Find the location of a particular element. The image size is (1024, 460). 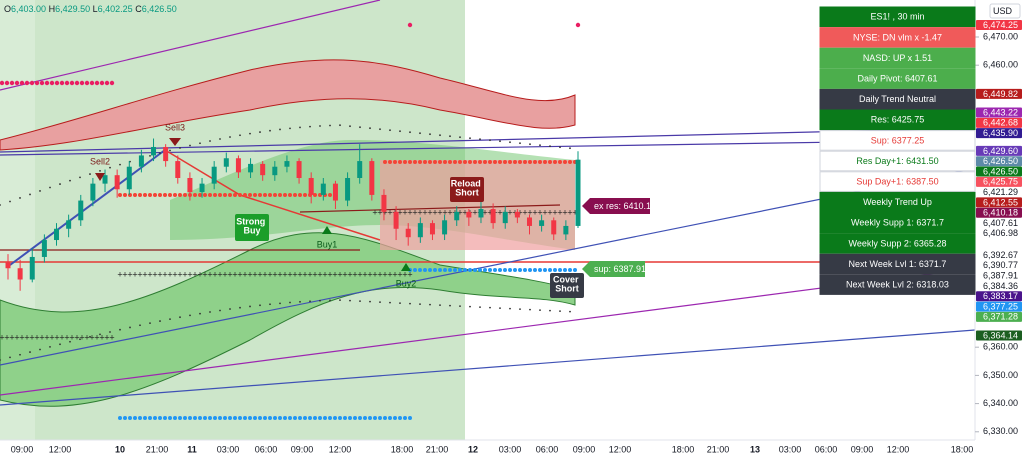

price-tag-label: 6,442.68 is located at coordinates (1000, 123).